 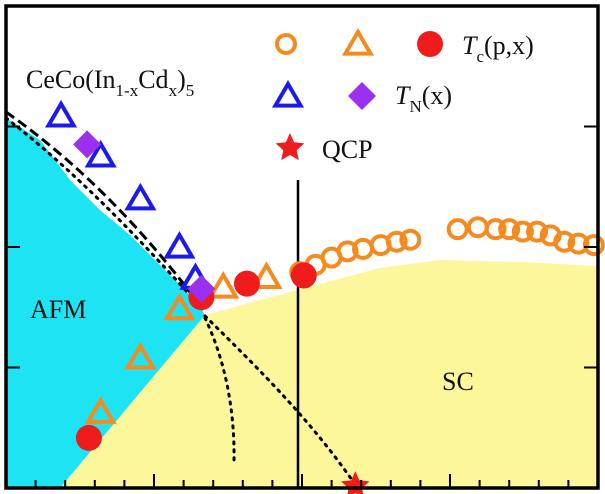 What do you see at coordinates (58, 309) in the screenshot?
I see `afm-region-label: AFM` at bounding box center [58, 309].